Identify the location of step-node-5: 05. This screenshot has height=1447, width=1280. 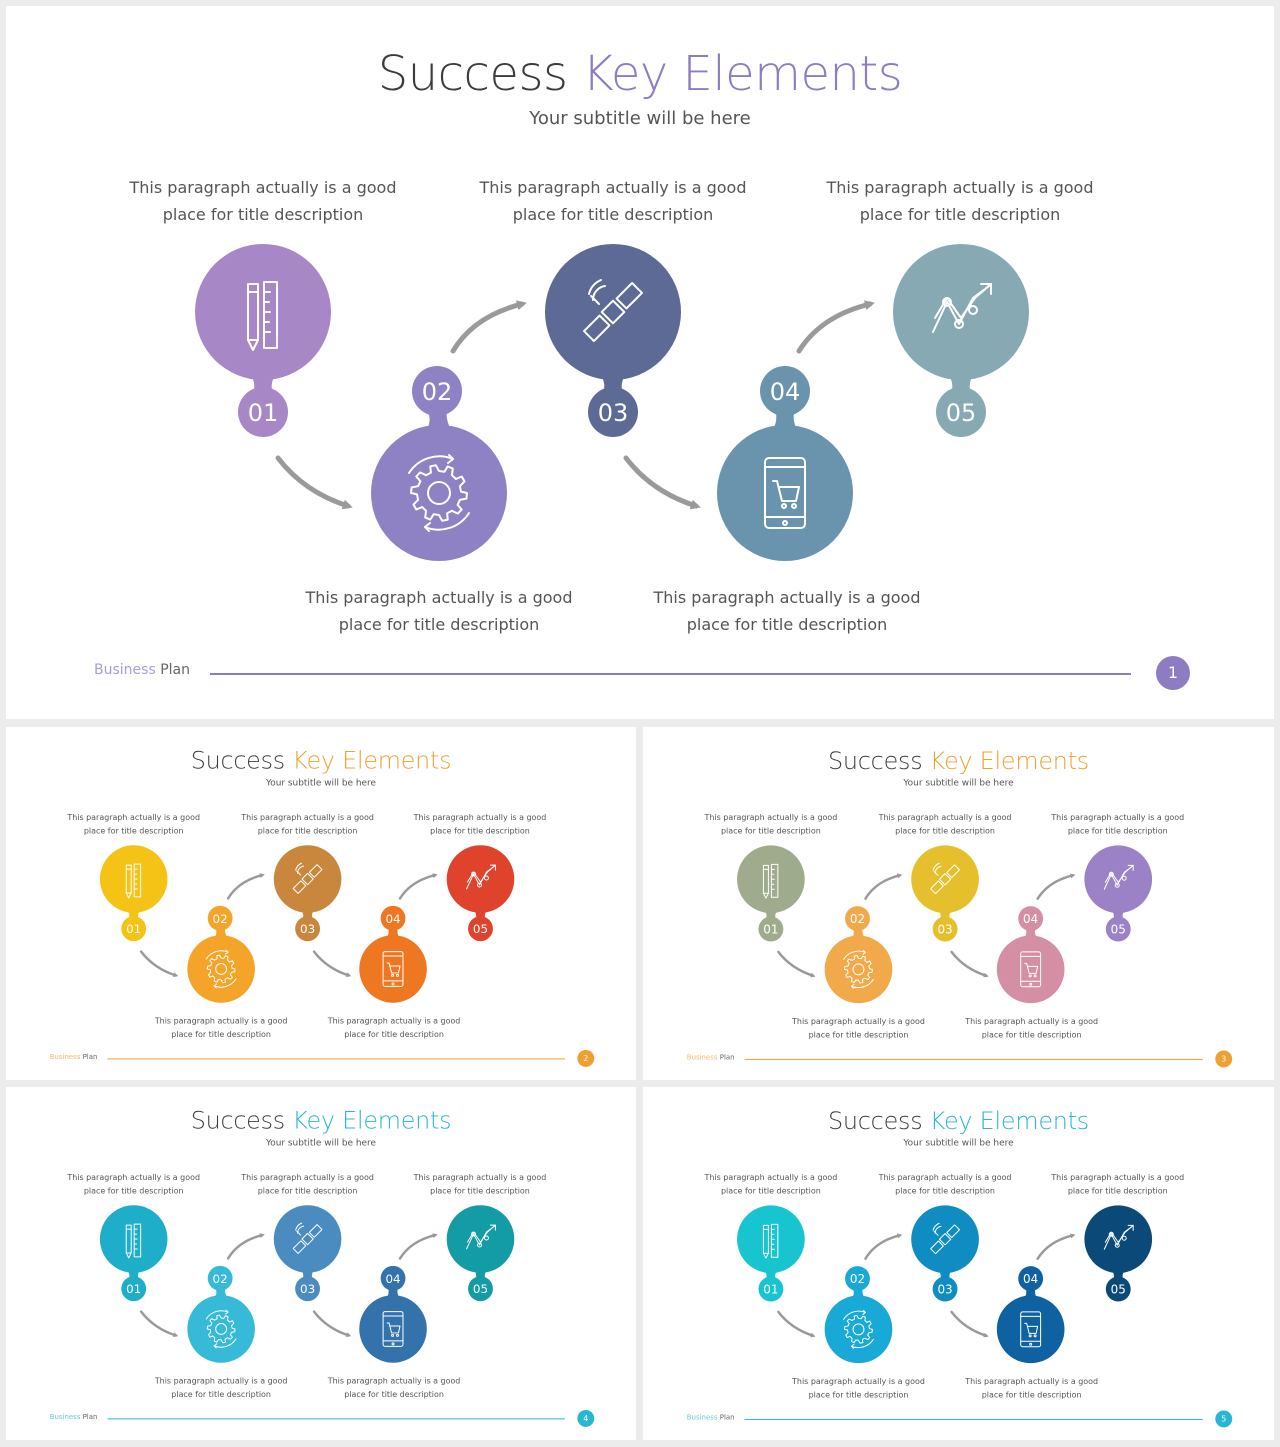
(1118, 1253).